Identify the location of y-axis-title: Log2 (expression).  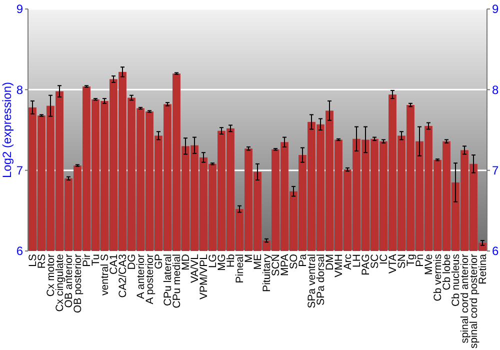
(7, 130).